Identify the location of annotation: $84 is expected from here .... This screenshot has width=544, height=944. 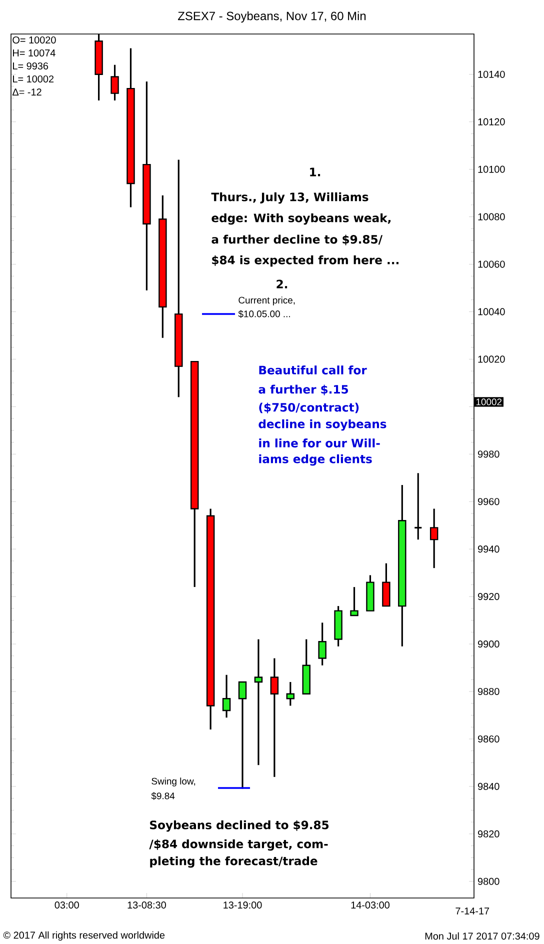
(305, 261).